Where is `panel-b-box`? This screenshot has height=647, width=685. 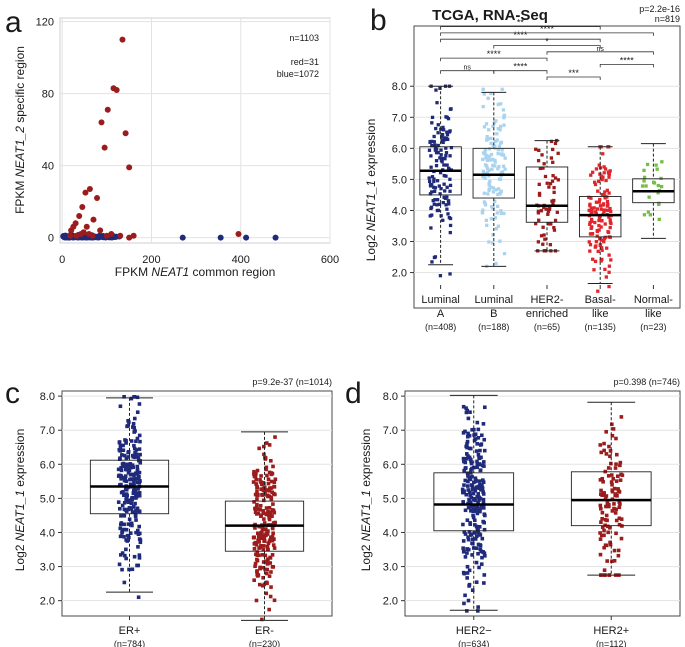 panel-b-box is located at coordinates (600, 217).